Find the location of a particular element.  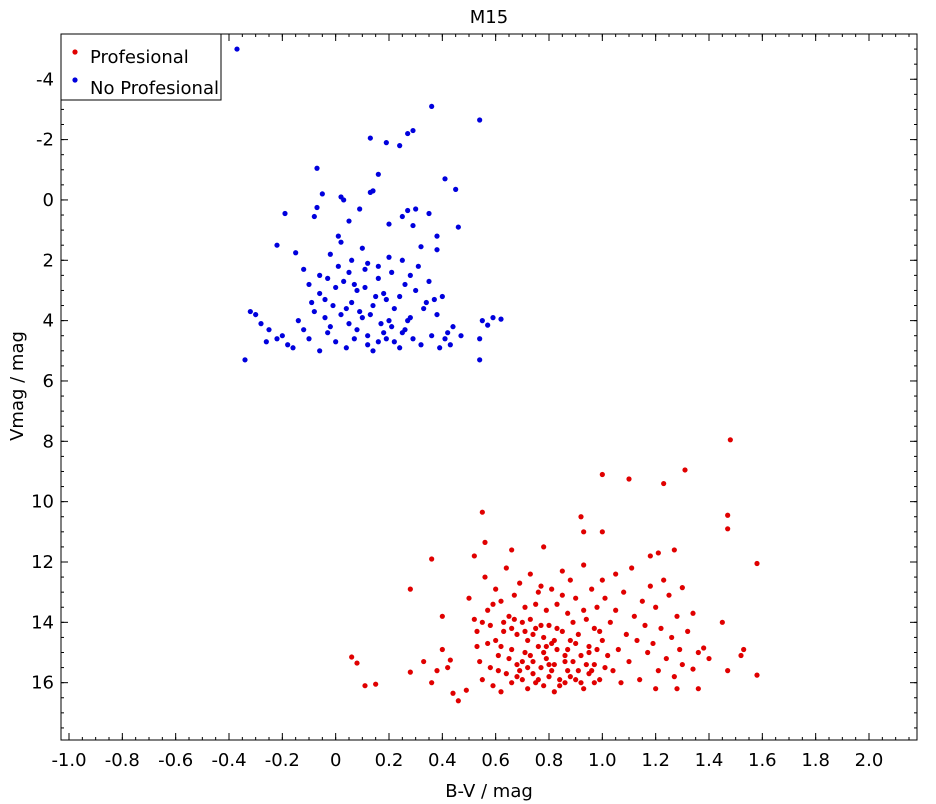

y-tick-label: 4 is located at coordinates (48, 321).